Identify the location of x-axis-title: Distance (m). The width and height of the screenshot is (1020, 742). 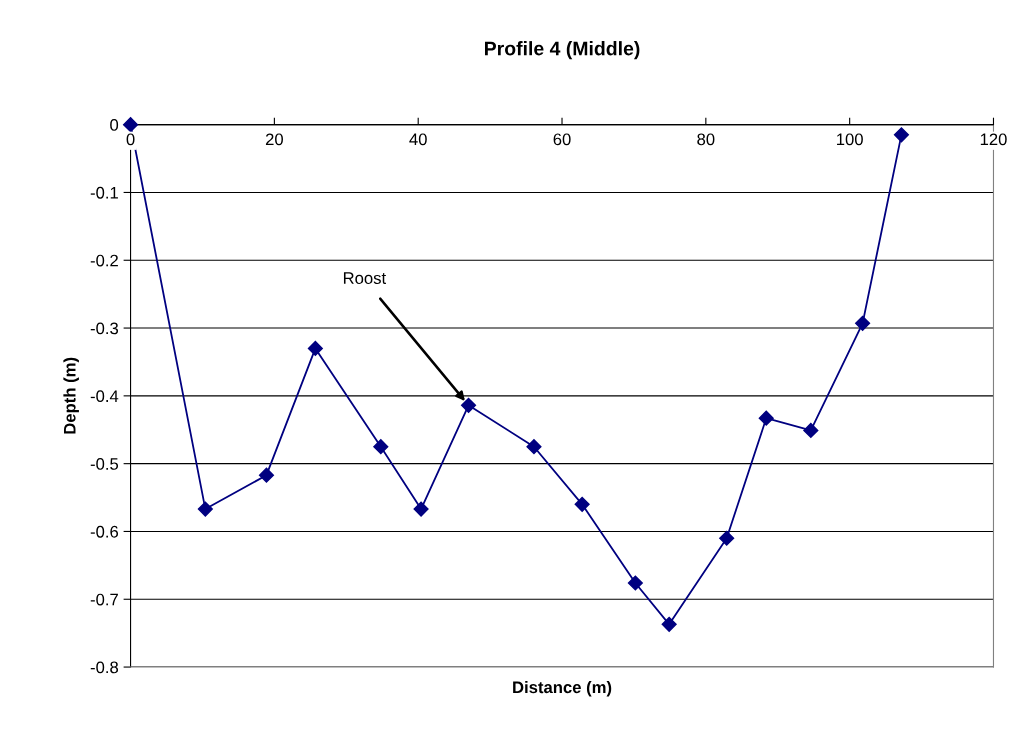
(562, 688).